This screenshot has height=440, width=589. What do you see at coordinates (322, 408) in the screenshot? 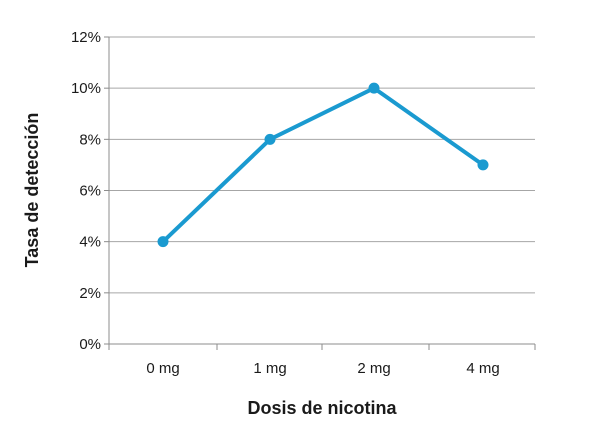
I see `x-axis-title: Dosis de nicotina` at bounding box center [322, 408].